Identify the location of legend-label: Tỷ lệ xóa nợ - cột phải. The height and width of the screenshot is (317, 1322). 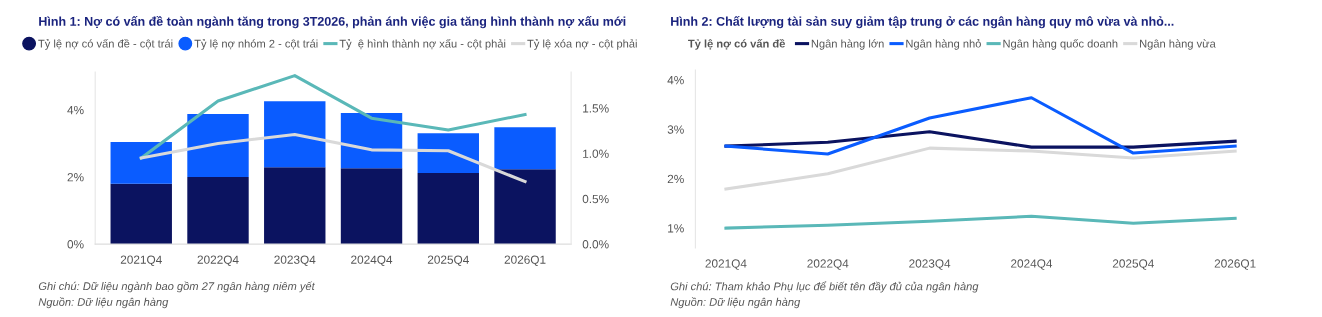
(582, 44).